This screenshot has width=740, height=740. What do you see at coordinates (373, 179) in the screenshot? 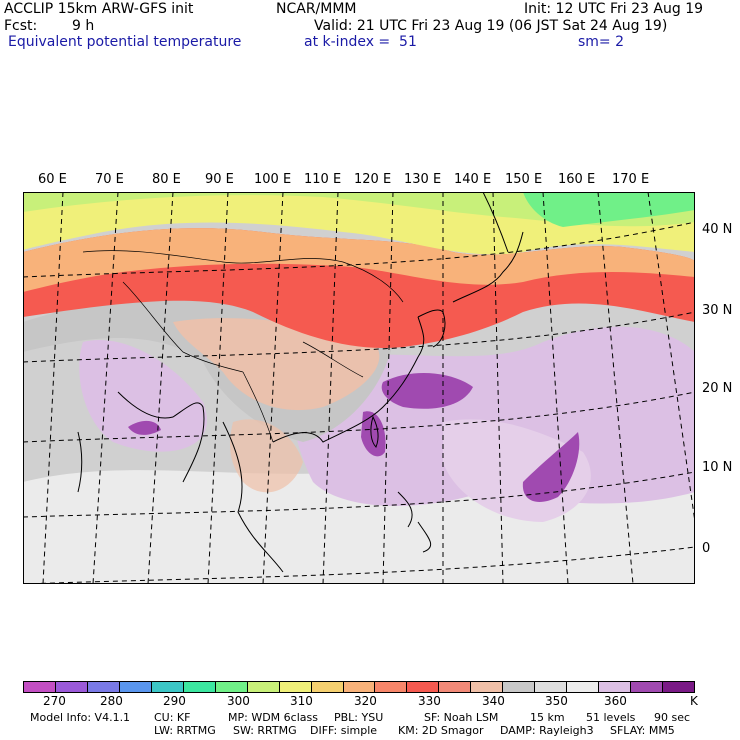
I see `lon-label: 120 E` at bounding box center [373, 179].